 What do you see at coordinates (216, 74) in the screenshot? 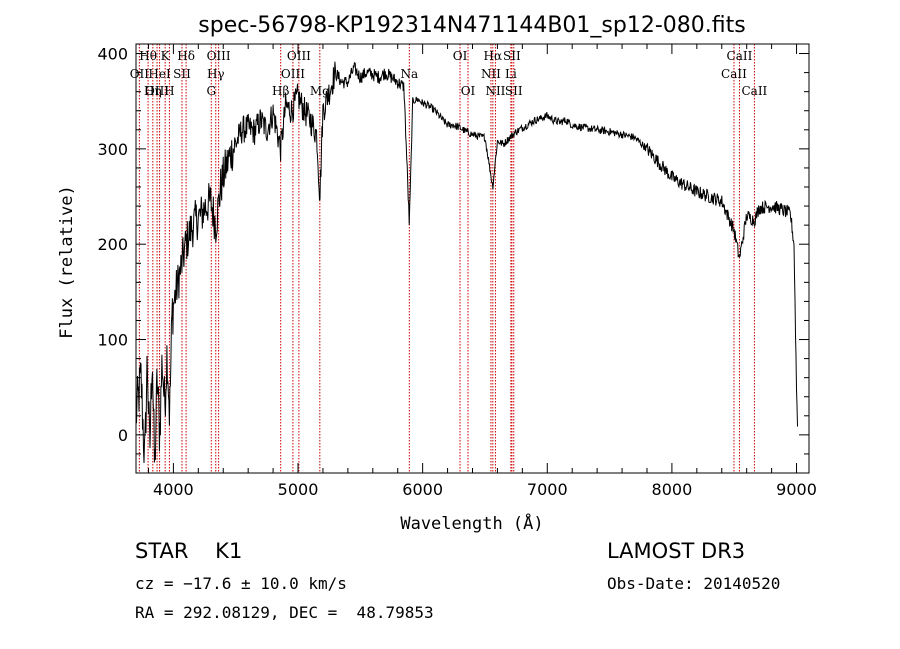
I see `line-label: Hγ` at bounding box center [216, 74].